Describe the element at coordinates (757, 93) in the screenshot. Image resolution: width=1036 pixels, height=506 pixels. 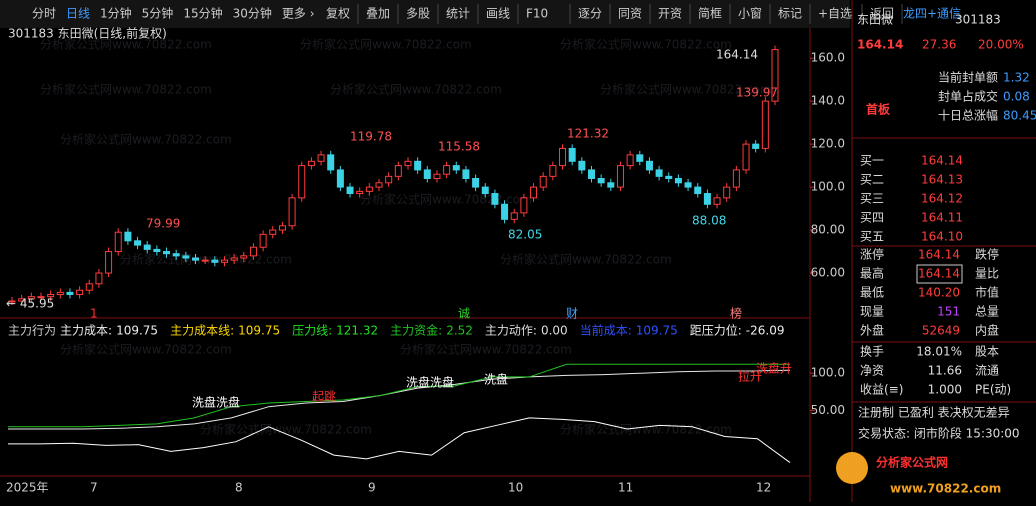
I see `price-annotation: 139.97` at that location.